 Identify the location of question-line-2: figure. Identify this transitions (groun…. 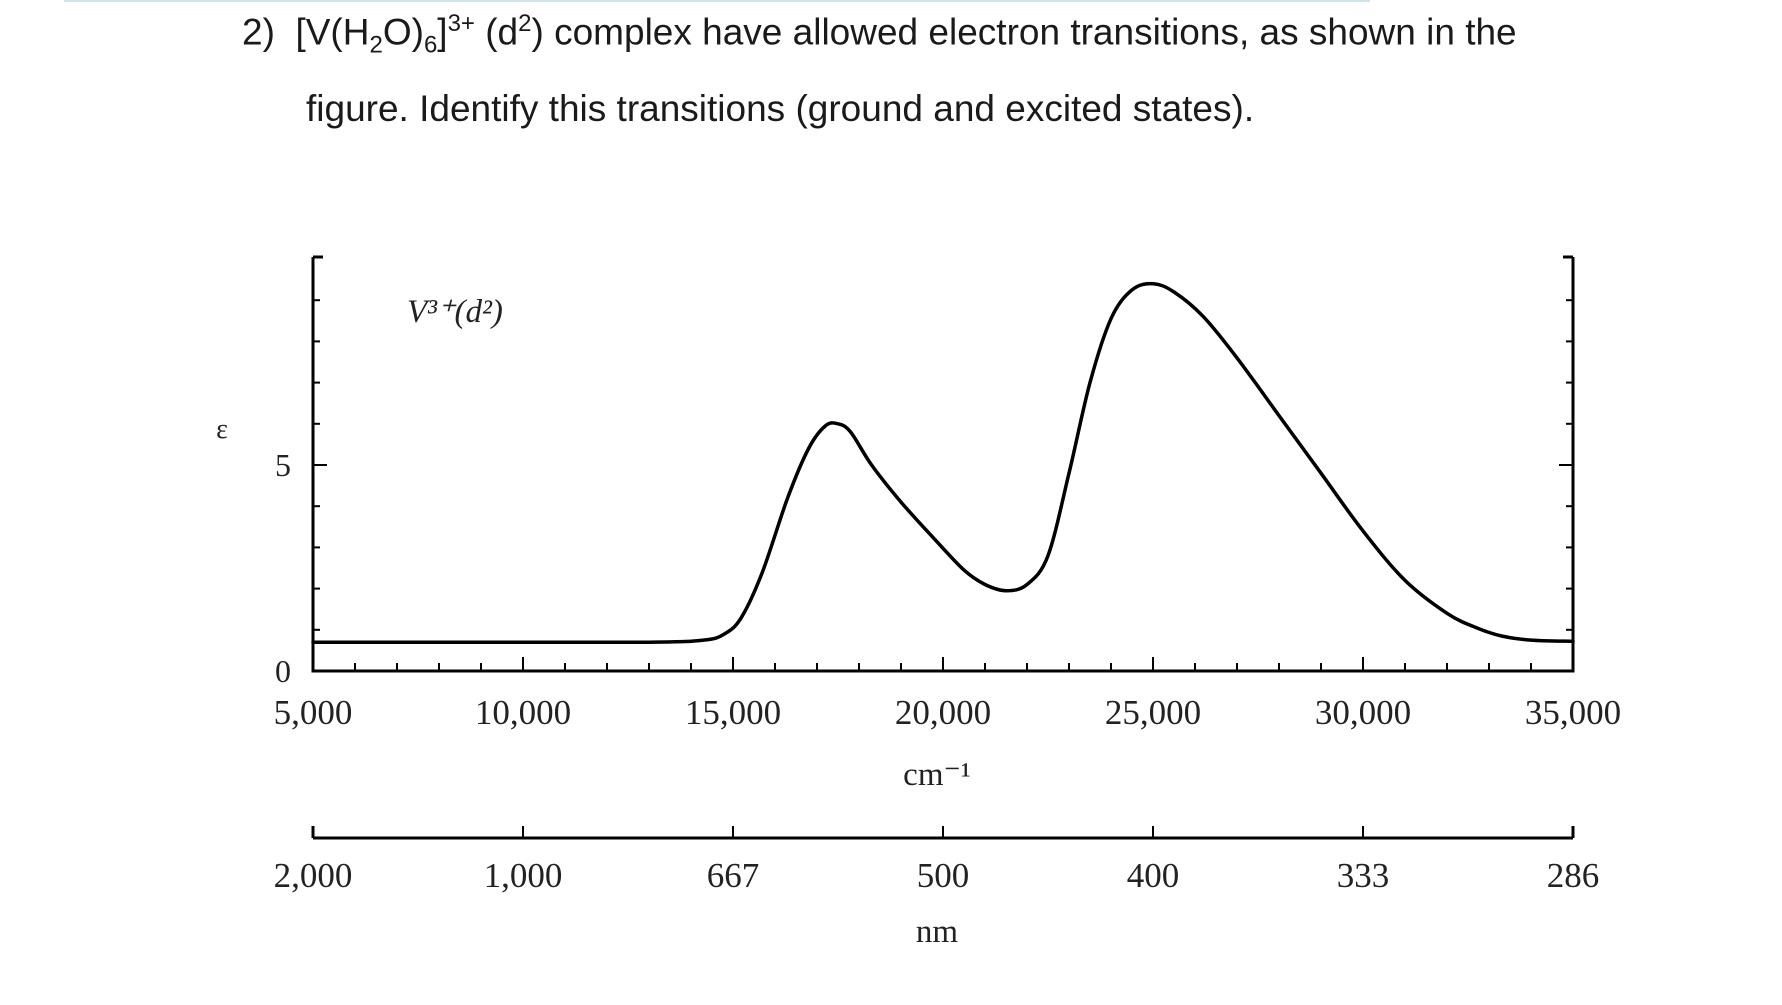
(780, 108).